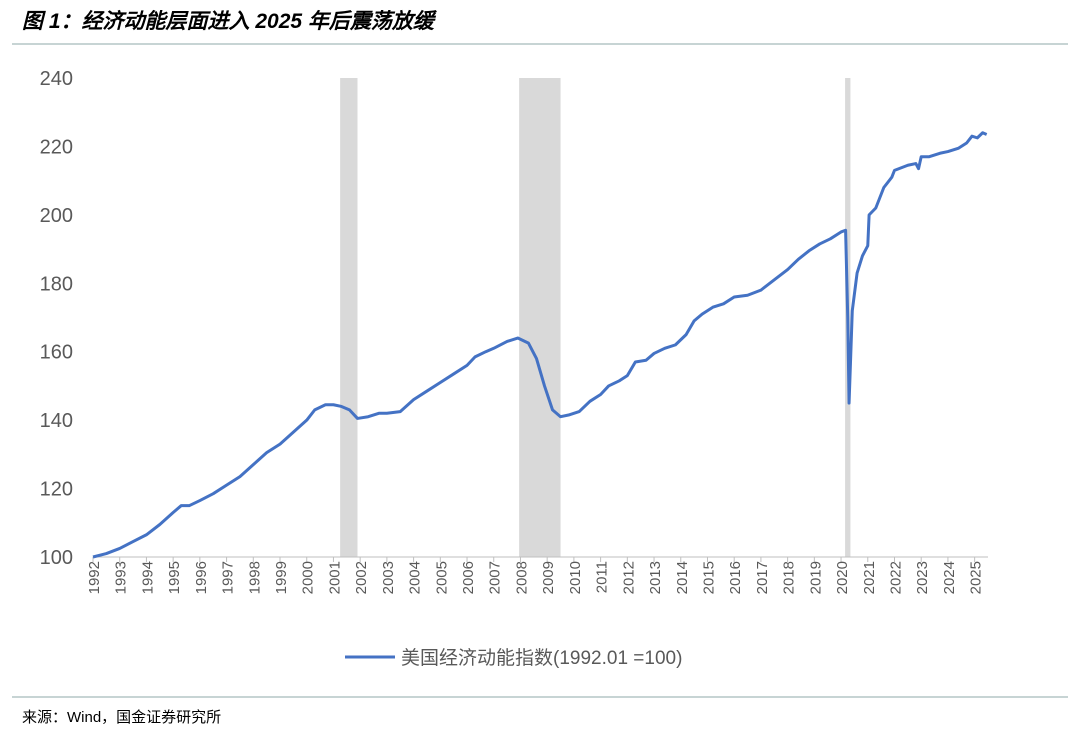 The height and width of the screenshot is (740, 1080). Describe the element at coordinates (174, 577) in the screenshot. I see `x-tick-label: 1995` at that location.